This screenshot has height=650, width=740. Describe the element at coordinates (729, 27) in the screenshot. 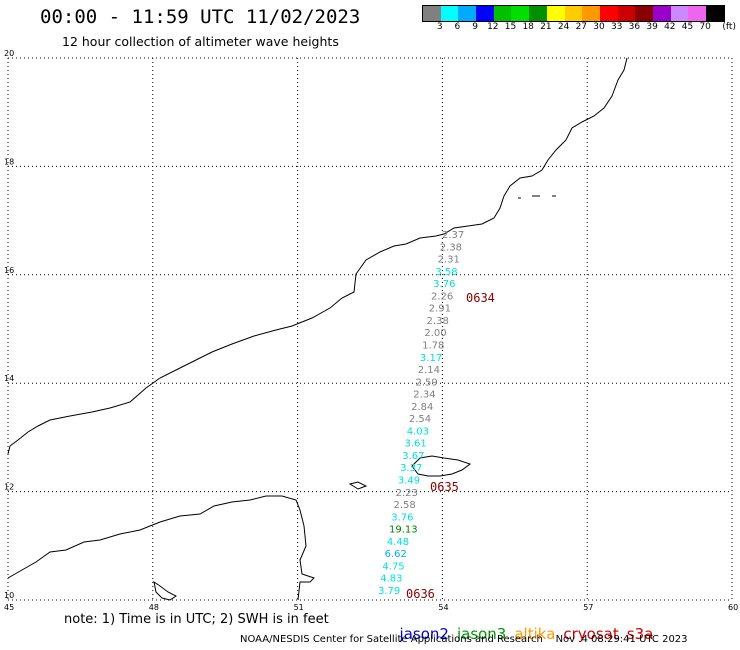

I see `color-scale-unit: (ft)` at that location.